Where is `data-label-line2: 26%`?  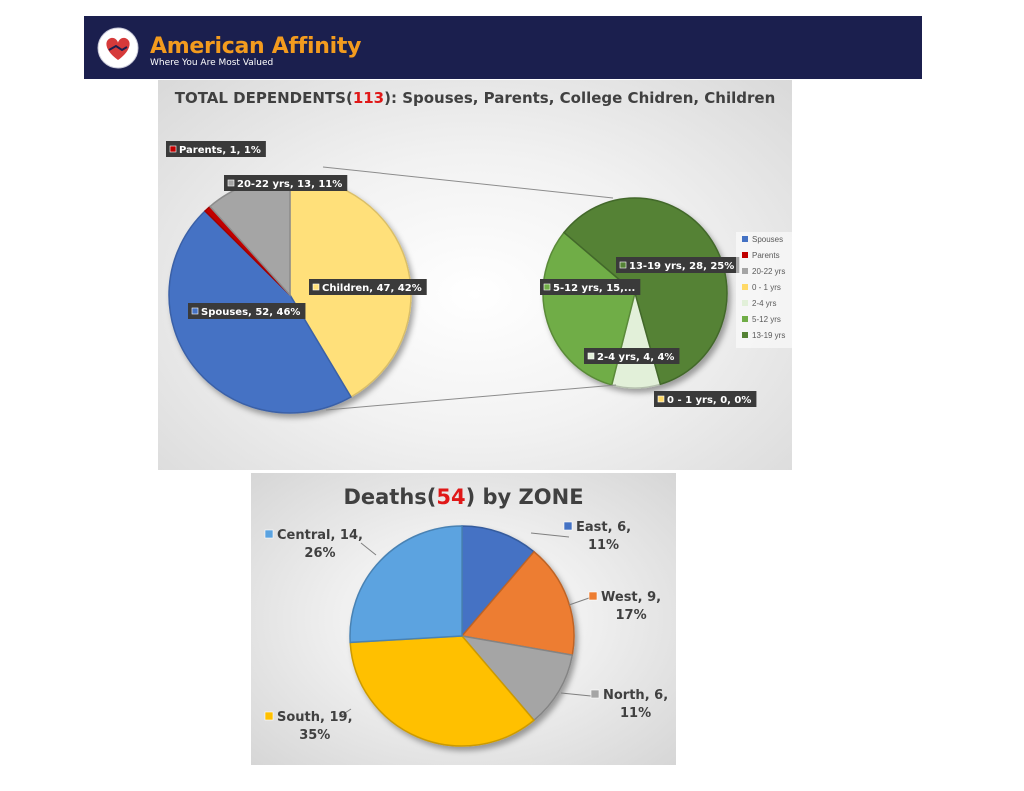
data-label-line2: 26% is located at coordinates (319, 553).